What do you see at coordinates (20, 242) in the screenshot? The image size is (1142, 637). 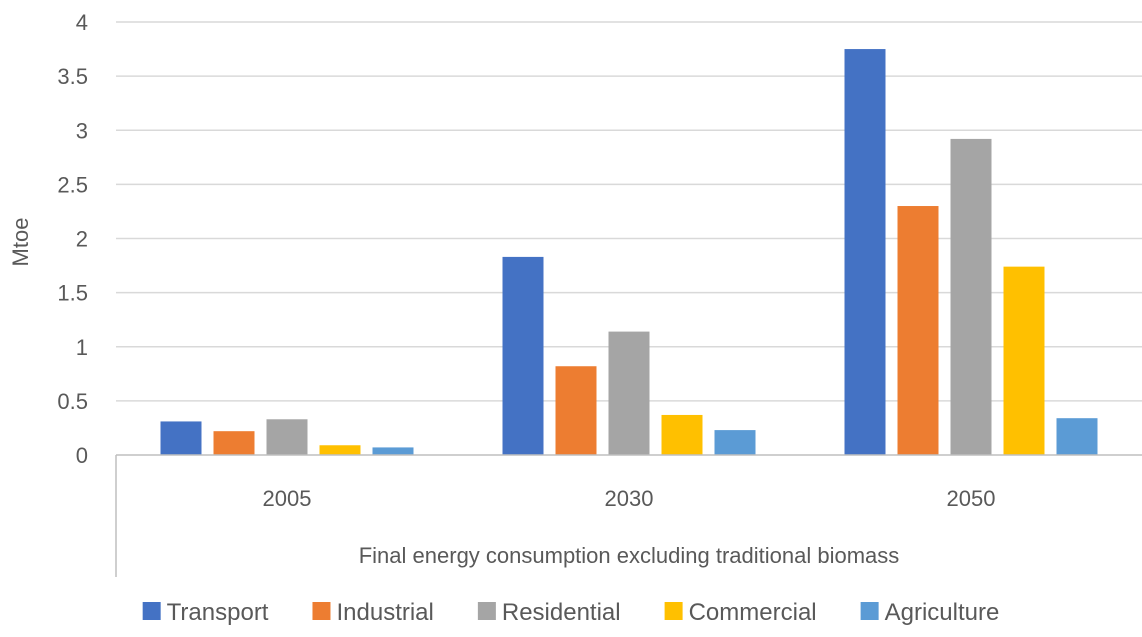 I see `y-axis-title: Mtoe` at bounding box center [20, 242].